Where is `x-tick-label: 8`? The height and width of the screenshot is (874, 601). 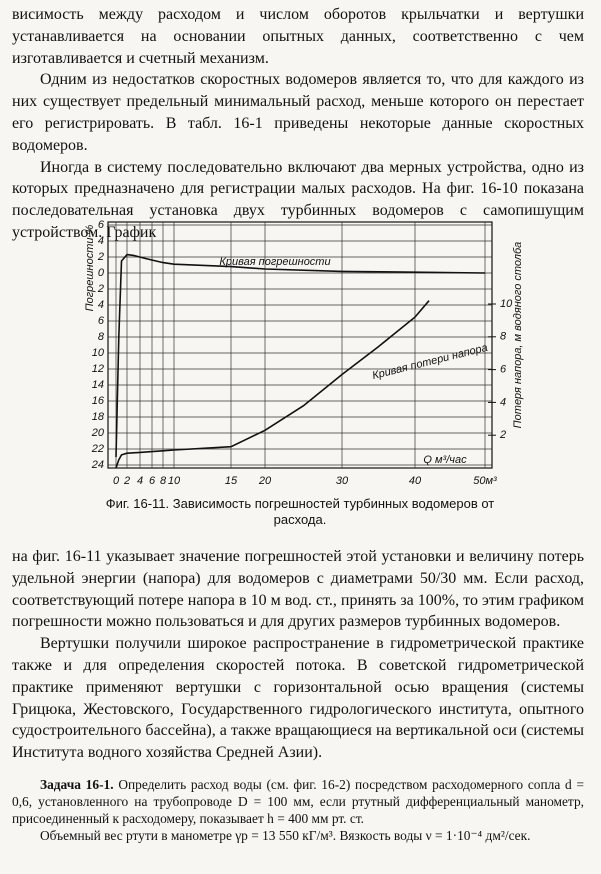 x-tick-label: 8 is located at coordinates (163, 481).